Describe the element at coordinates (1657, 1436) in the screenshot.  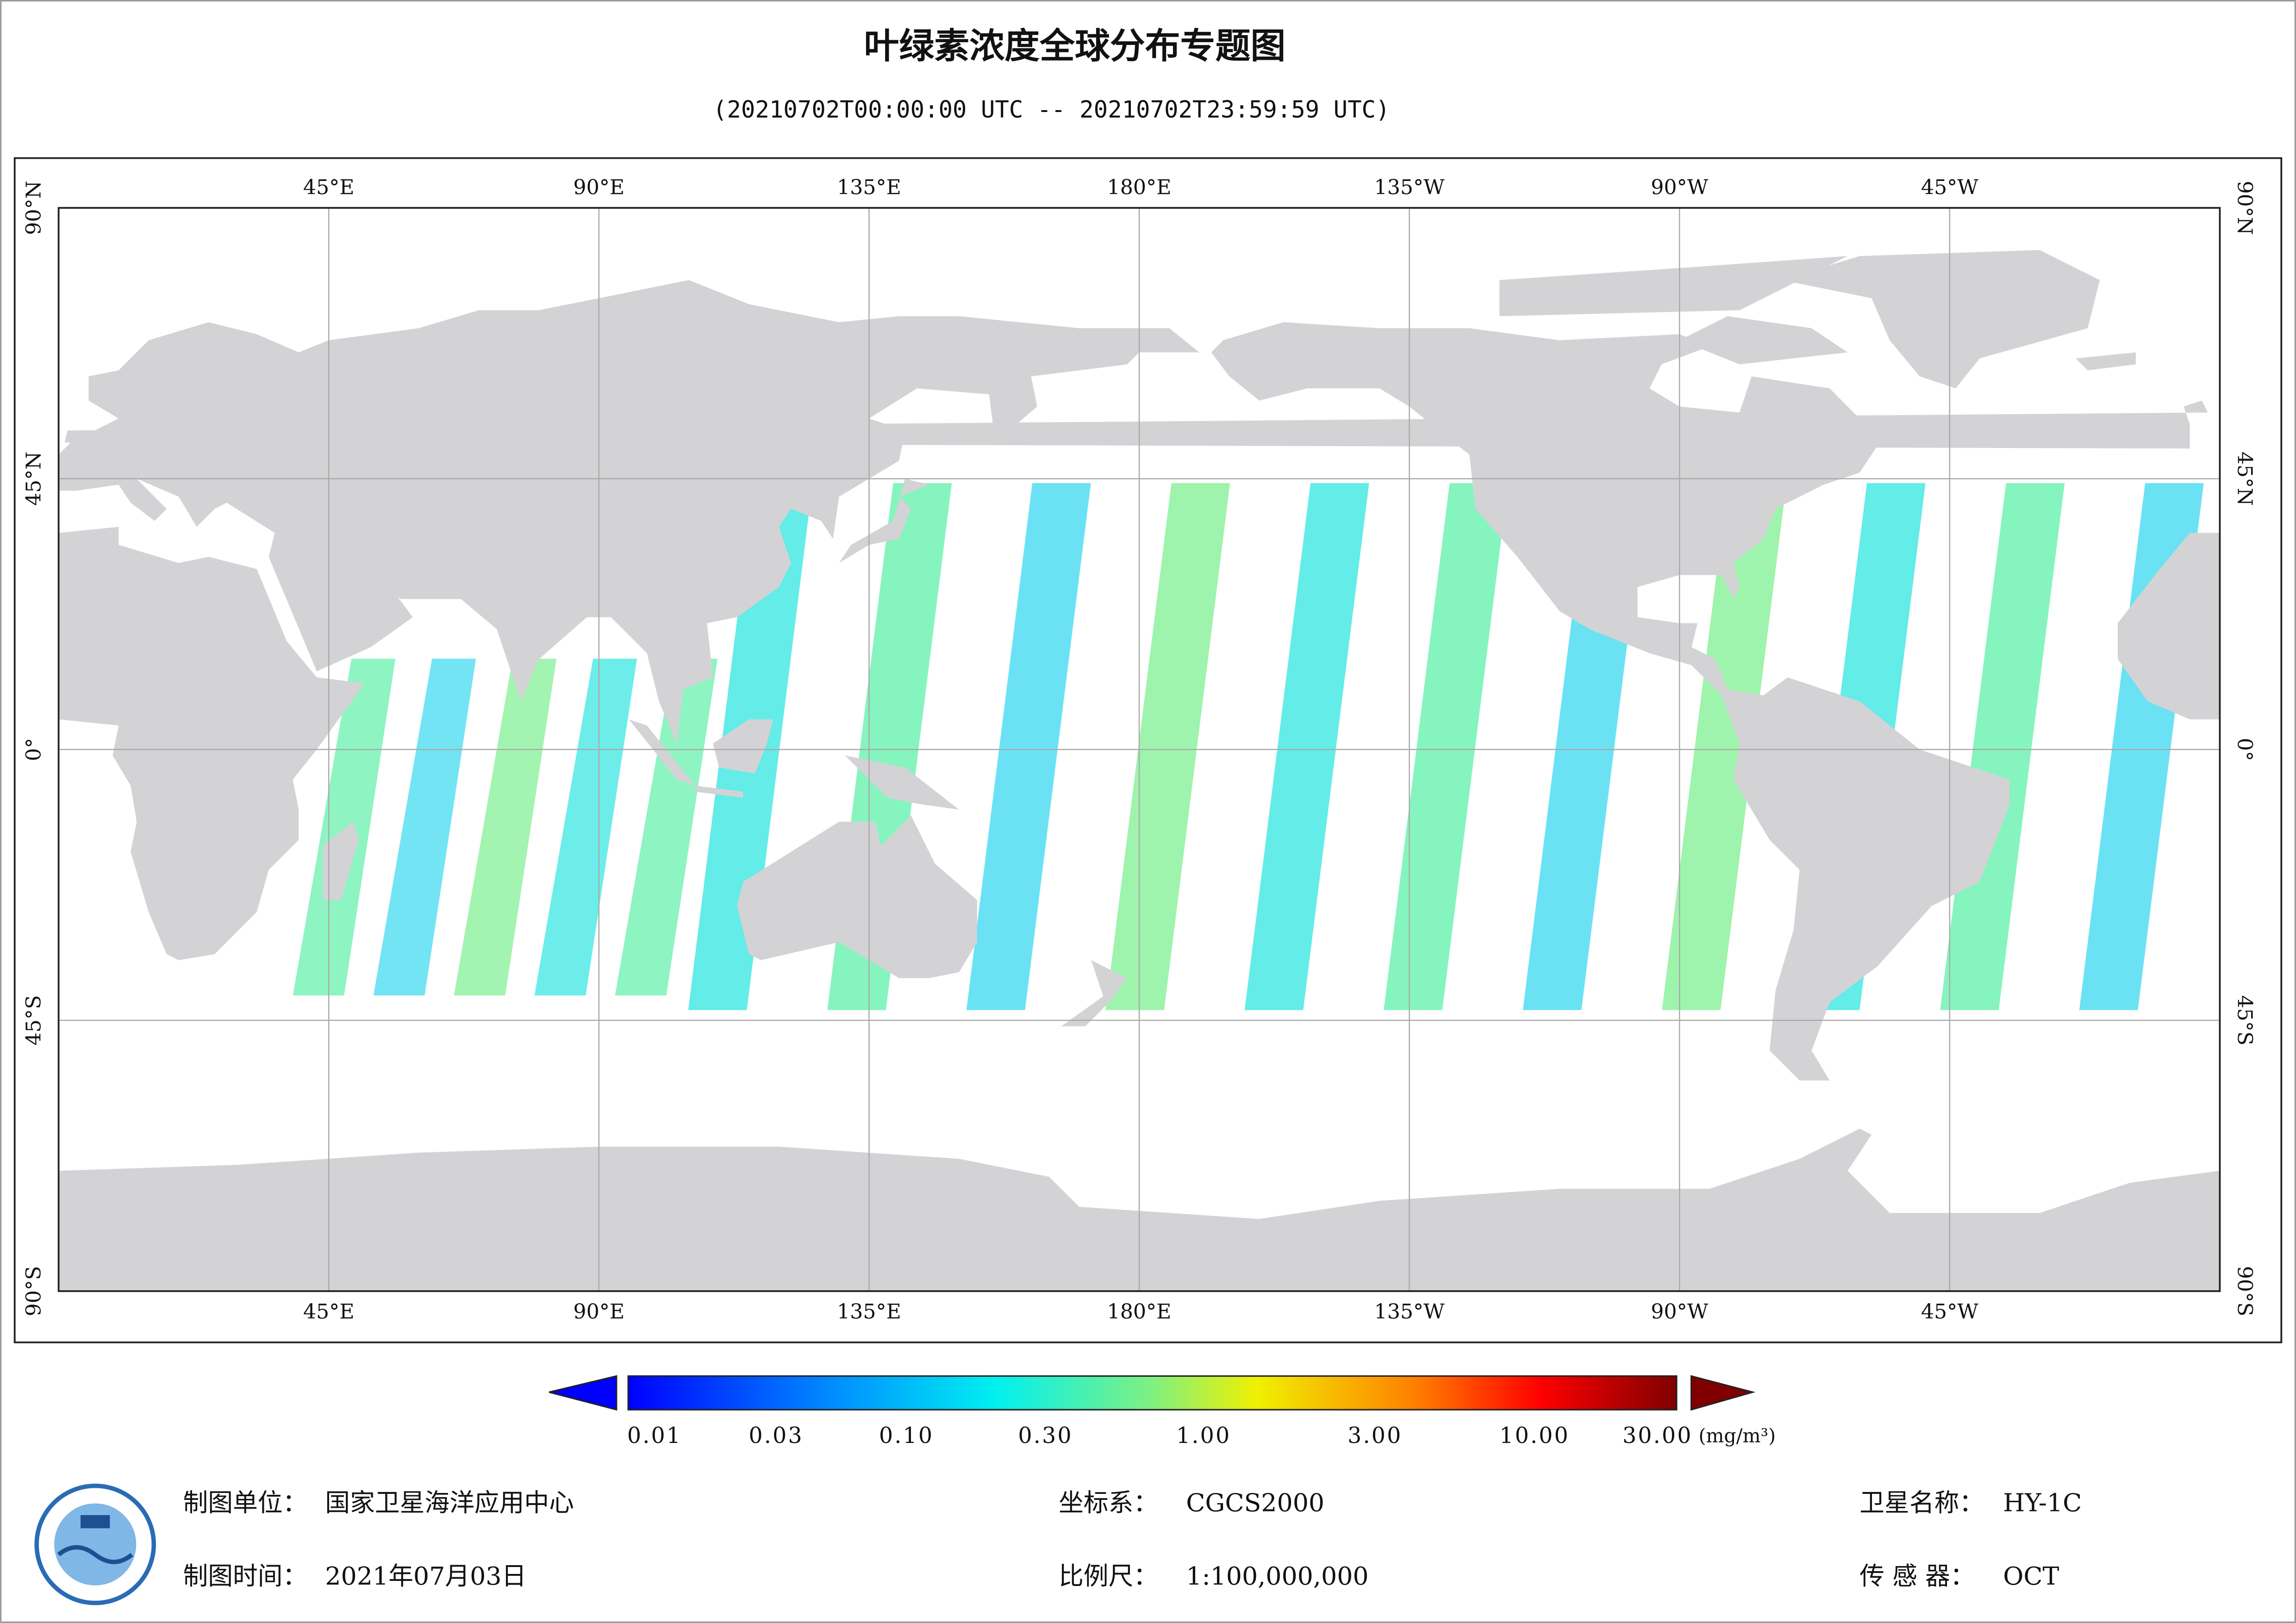
I see `colorbar-tick-label: 30.00` at that location.